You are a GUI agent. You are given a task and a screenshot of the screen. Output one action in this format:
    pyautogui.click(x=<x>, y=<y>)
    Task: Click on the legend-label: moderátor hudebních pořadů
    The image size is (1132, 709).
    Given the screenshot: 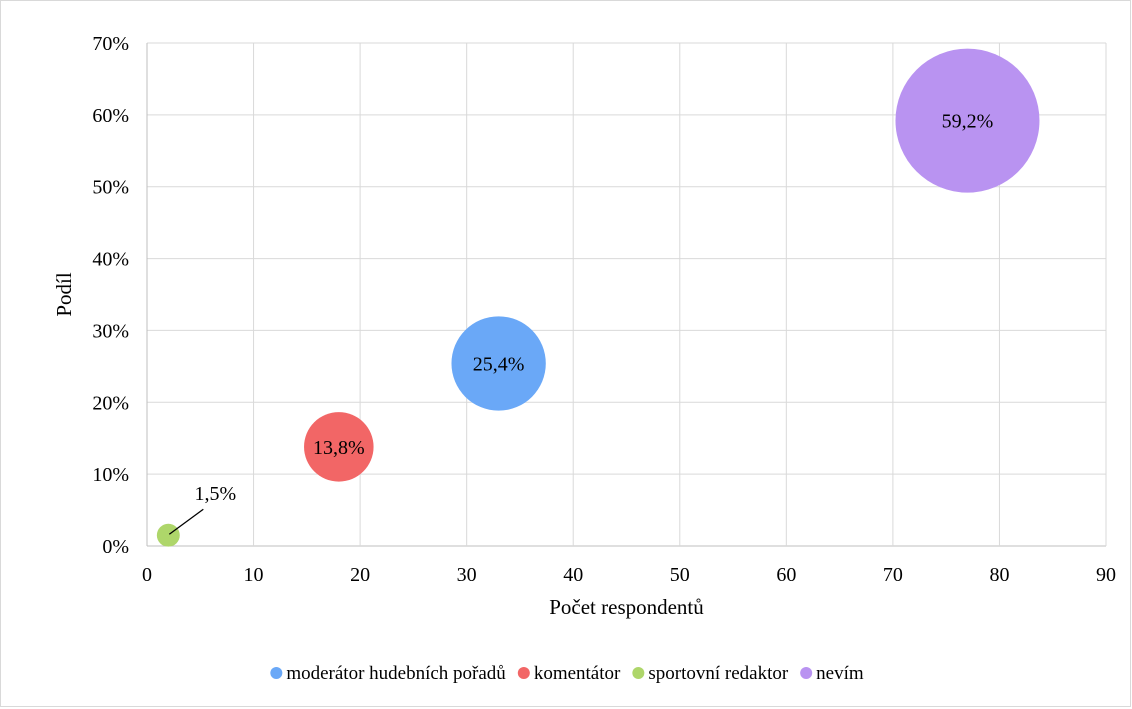 What is the action you would take?
    pyautogui.click(x=396, y=673)
    